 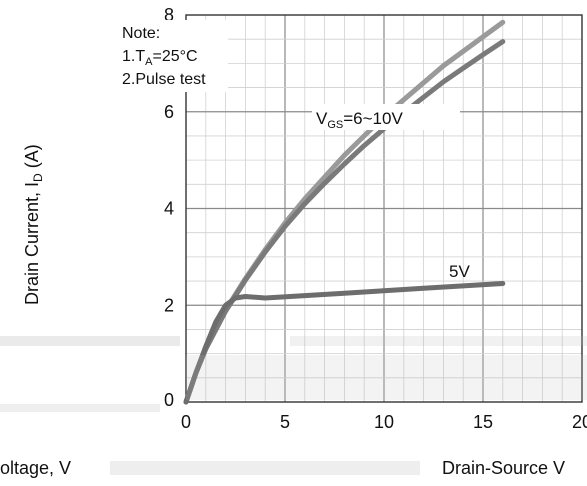 I want to click on note-temperature: 1.TA=25°C, so click(x=160, y=58).